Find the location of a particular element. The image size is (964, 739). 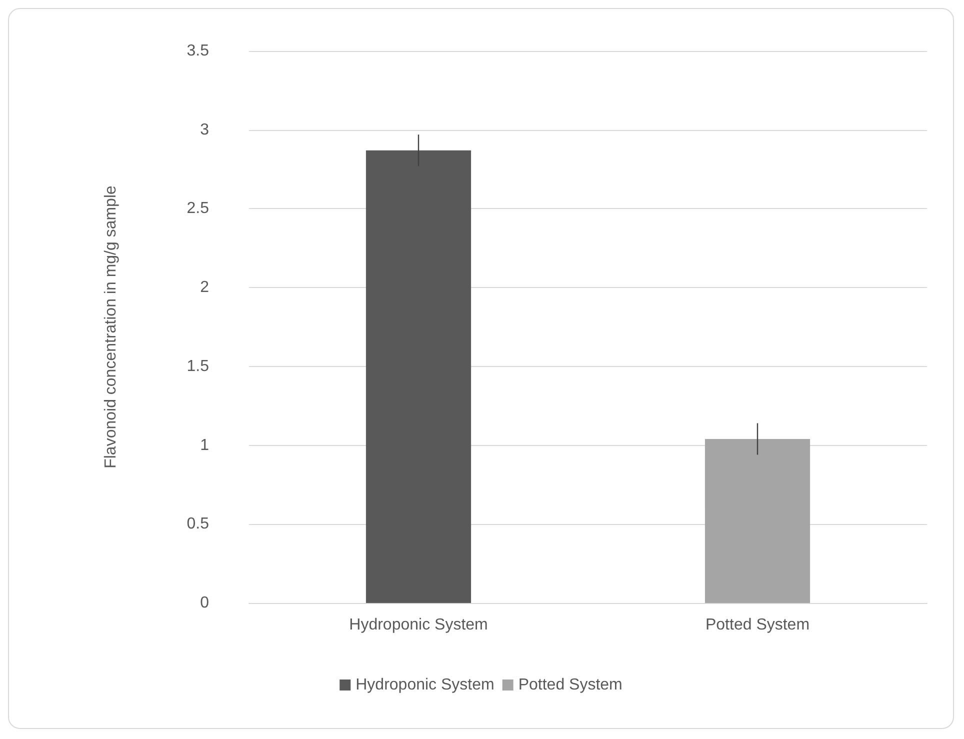

y-tick-label: 1.5 is located at coordinates (198, 366).